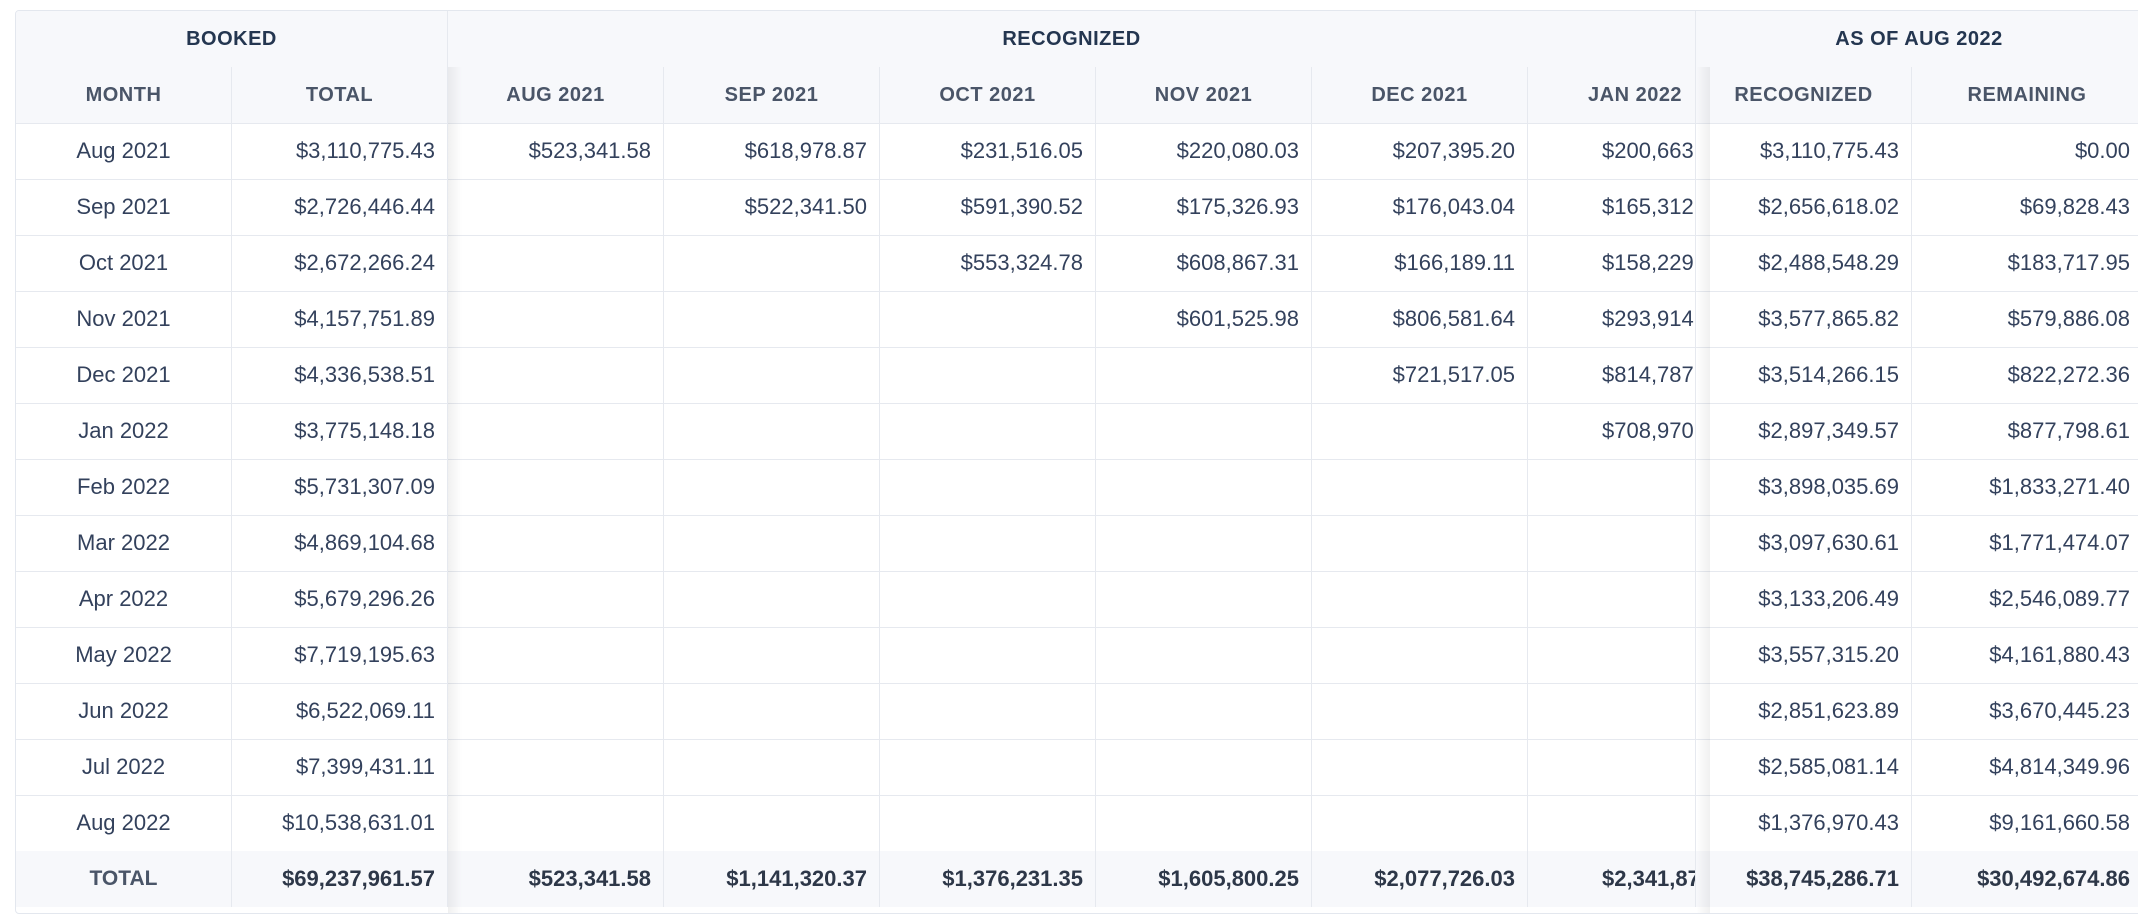  I want to click on booked-total-cell: $7,719,195.63, so click(340, 655).